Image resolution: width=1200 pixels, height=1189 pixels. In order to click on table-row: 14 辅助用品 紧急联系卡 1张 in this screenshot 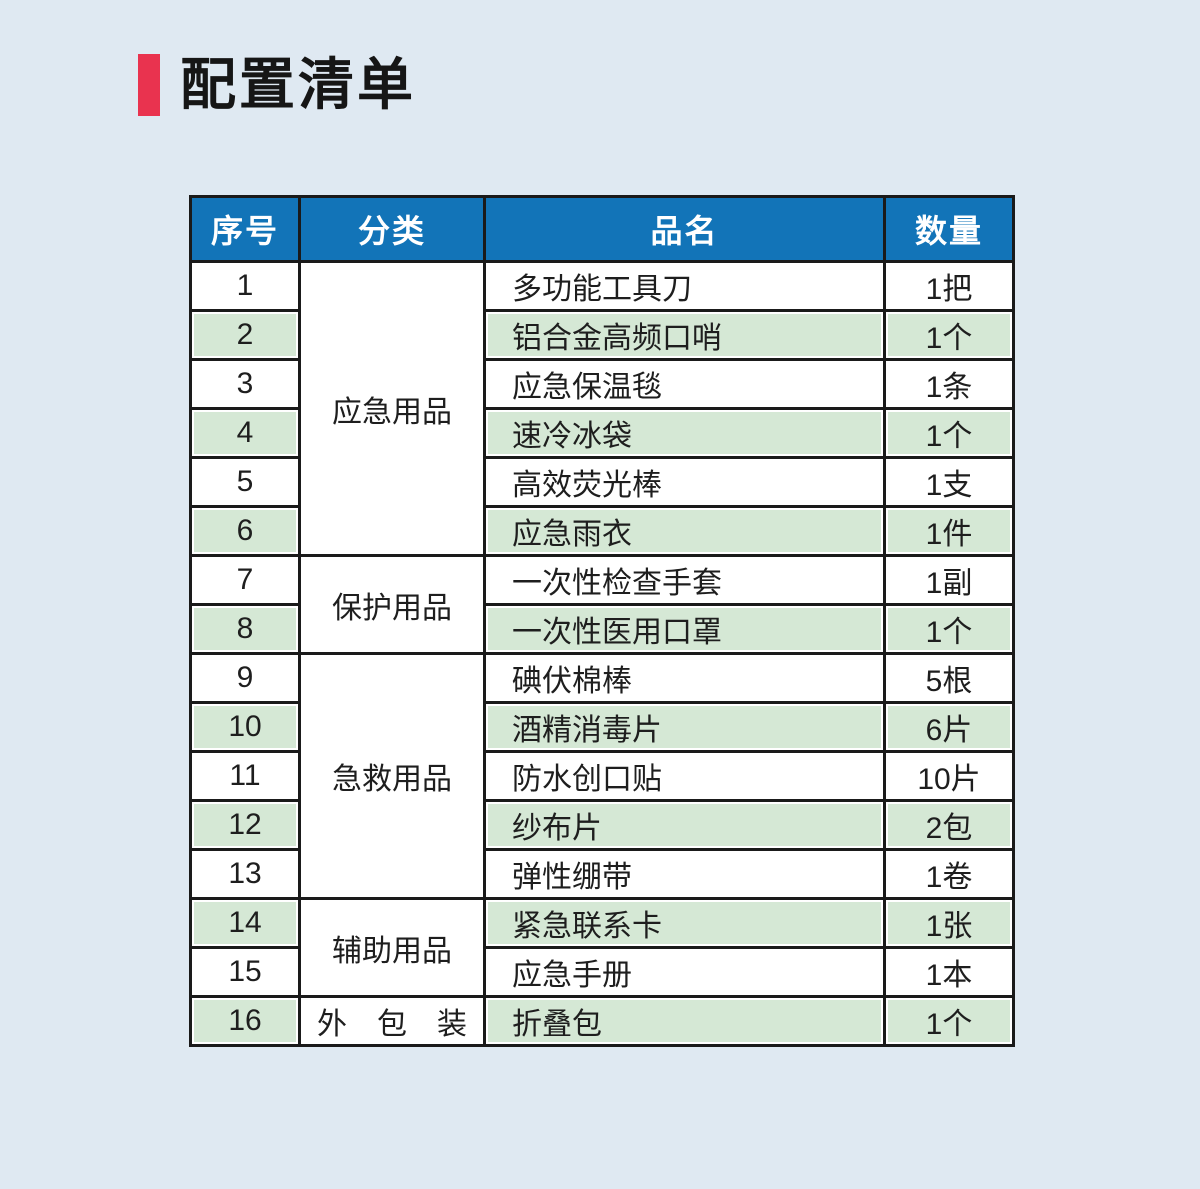, I will do `click(602, 947)`.